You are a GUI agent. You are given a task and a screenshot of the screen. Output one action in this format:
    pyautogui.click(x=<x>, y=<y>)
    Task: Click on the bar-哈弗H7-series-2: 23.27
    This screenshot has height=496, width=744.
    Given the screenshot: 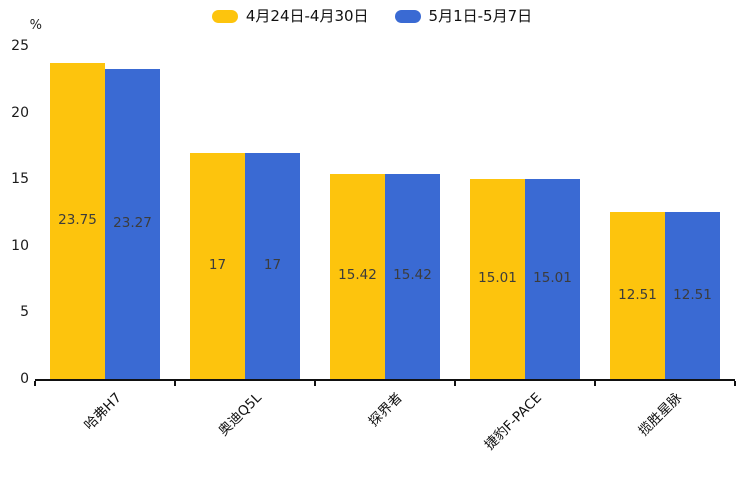 What is the action you would take?
    pyautogui.click(x=132, y=224)
    